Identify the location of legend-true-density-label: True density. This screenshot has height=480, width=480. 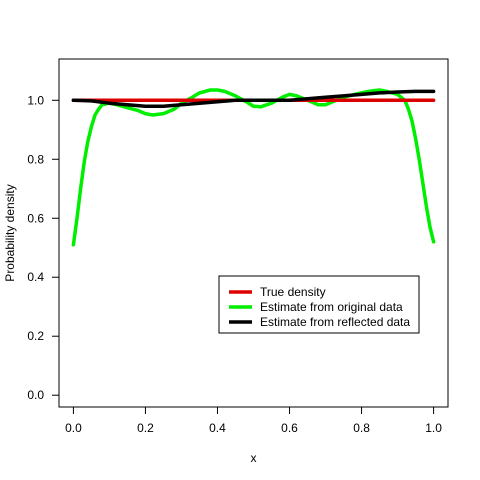
(293, 292).